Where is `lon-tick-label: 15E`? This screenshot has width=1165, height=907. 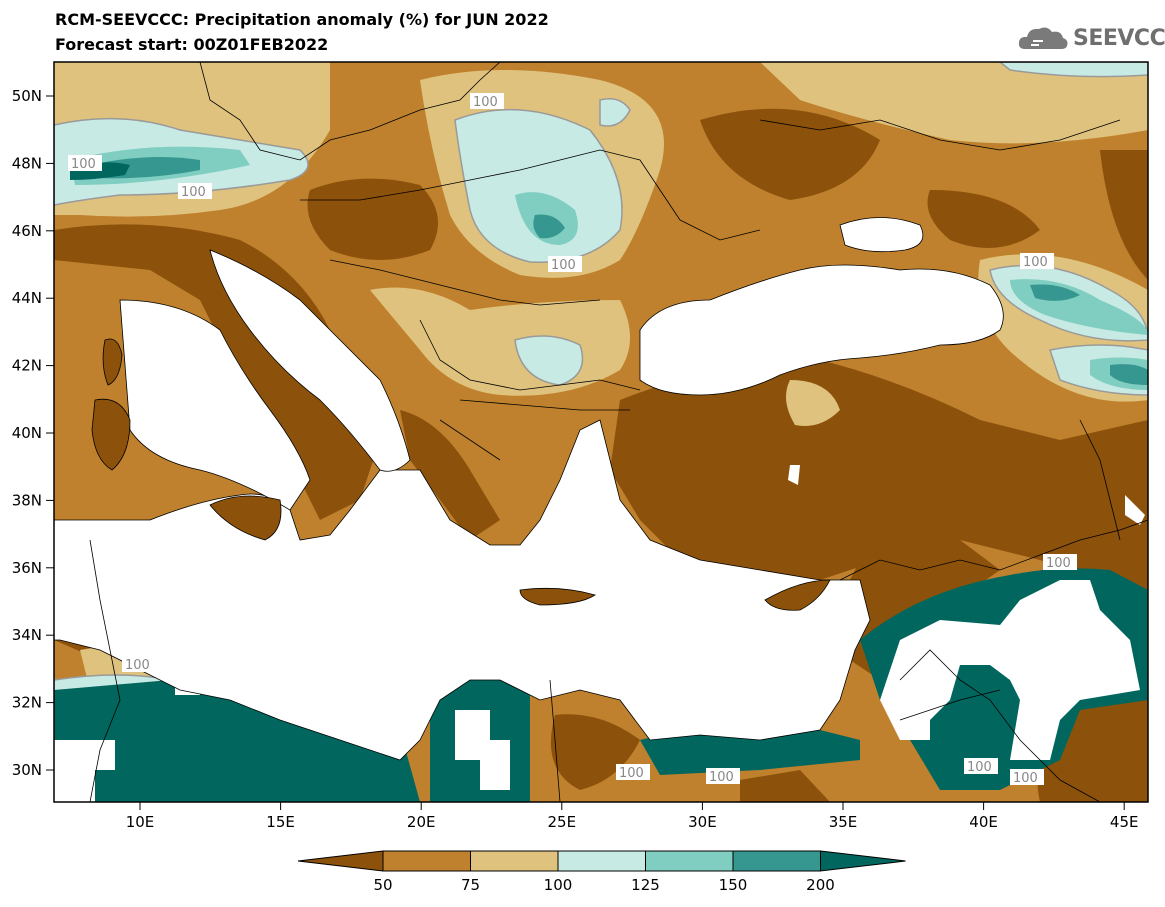
lon-tick-label: 15E is located at coordinates (280, 822).